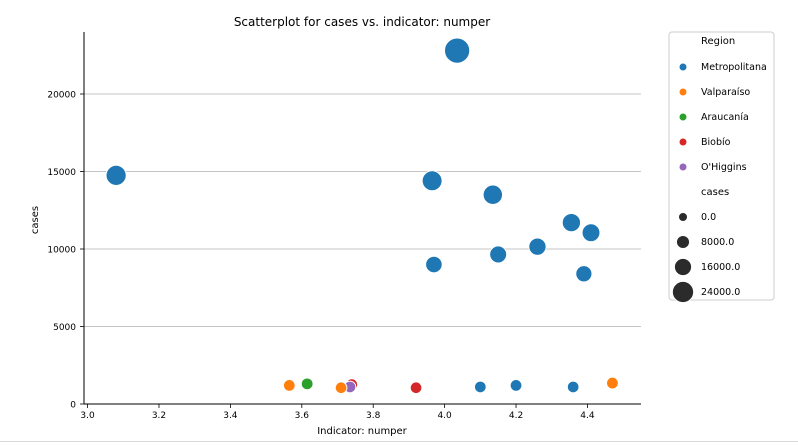 This screenshot has height=448, width=798. I want to click on y-tick-label: 15000, so click(61, 173).